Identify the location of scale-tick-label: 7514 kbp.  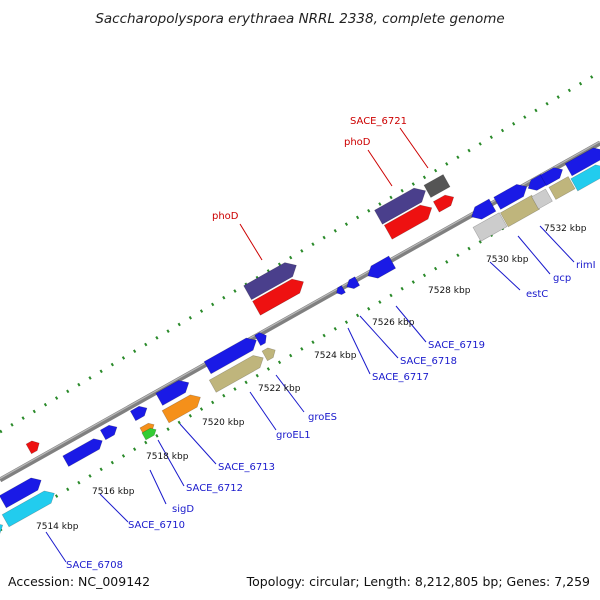
(57, 527).